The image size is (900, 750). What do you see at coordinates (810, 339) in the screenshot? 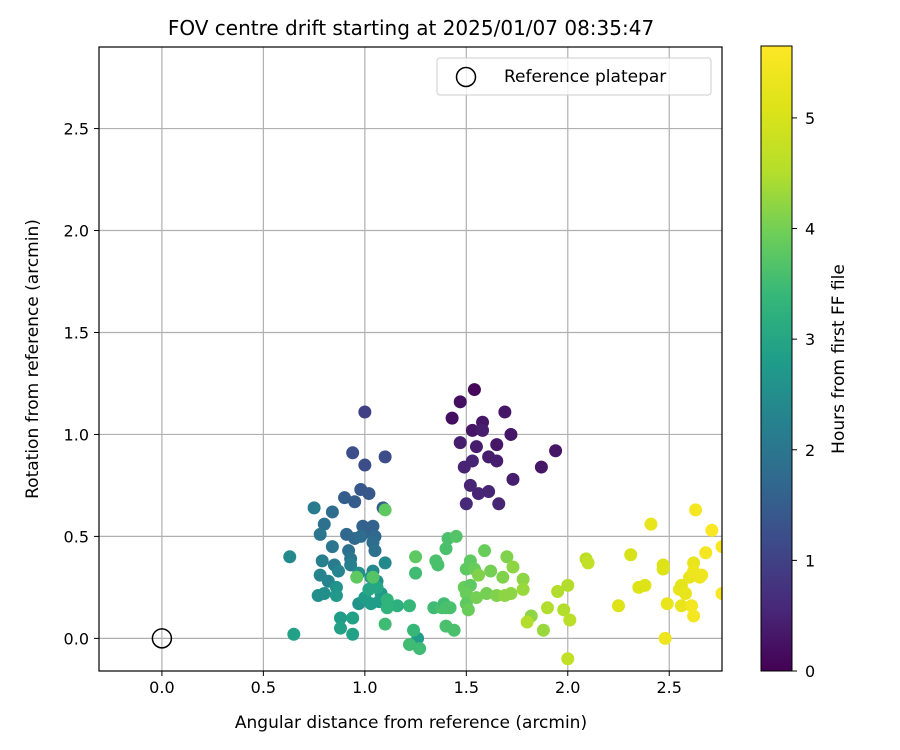
I see `colorbar-tick-label: 3` at bounding box center [810, 339].